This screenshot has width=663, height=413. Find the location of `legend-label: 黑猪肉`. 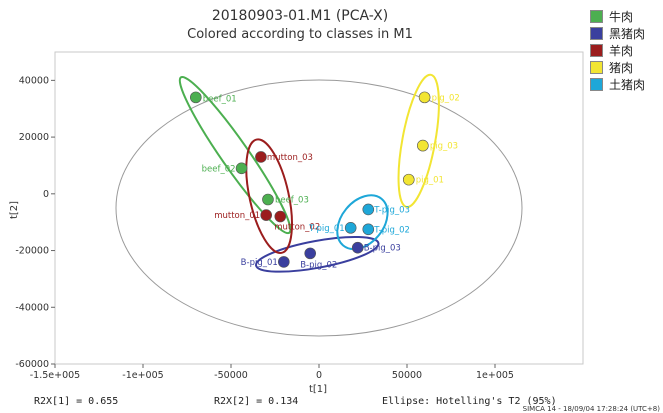

legend-label: 黑猪肉 is located at coordinates (627, 33).